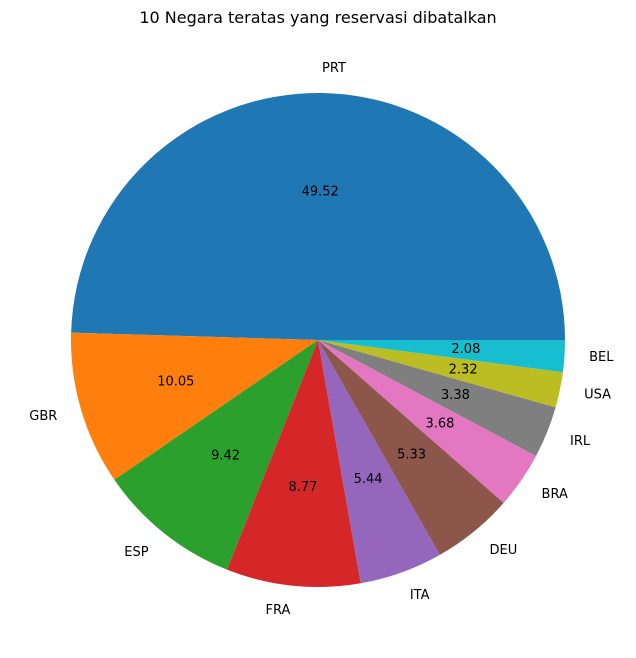 The width and height of the screenshot is (636, 658). What do you see at coordinates (504, 550) in the screenshot?
I see `category-label-deu: DEU` at bounding box center [504, 550].